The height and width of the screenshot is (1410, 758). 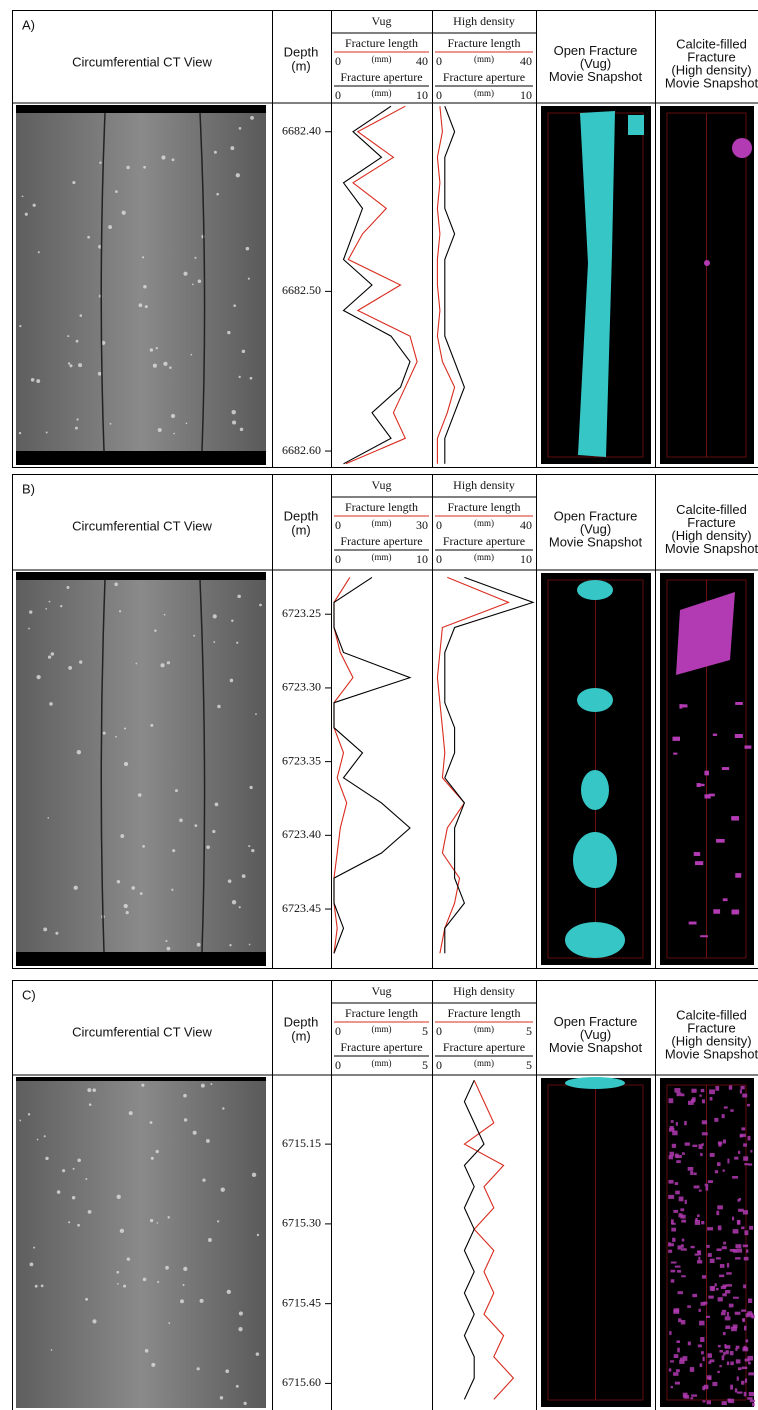 I want to click on depth-title: Depth, so click(x=301, y=515).